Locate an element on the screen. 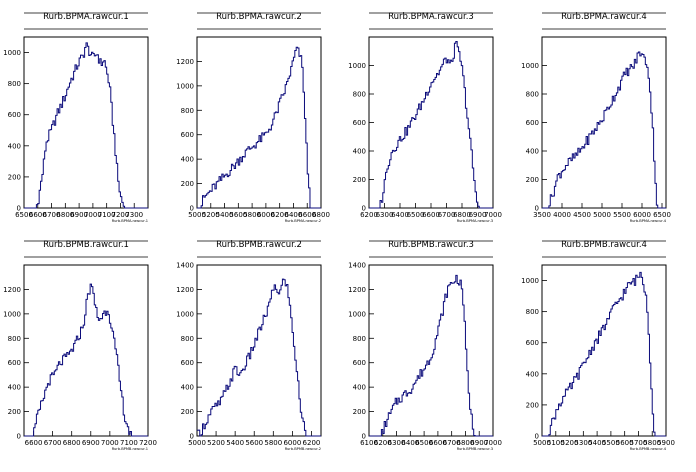 This screenshot has width=696, height=472. x-tick-label: 5500 is located at coordinates (611, 443).